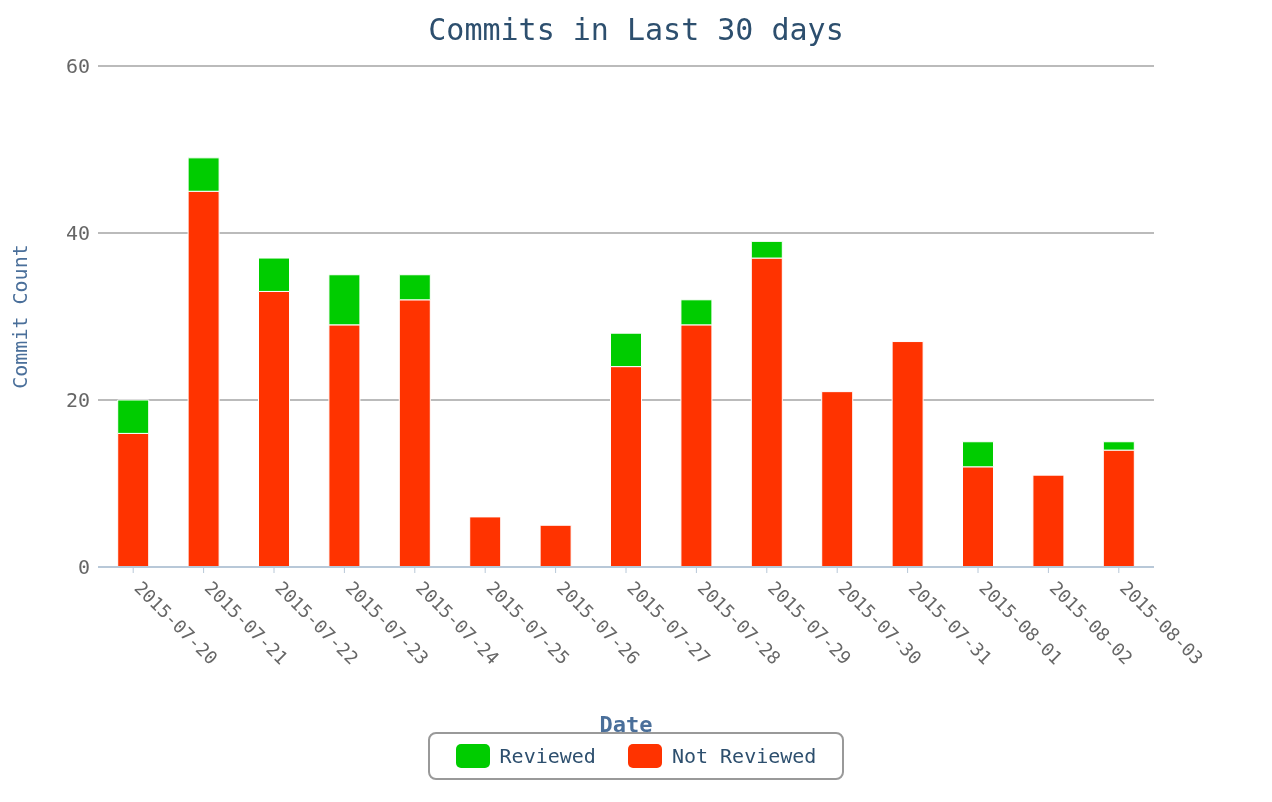 The width and height of the screenshot is (1272, 802). Describe the element at coordinates (83, 567) in the screenshot. I see `y-tick-label: 0` at that location.